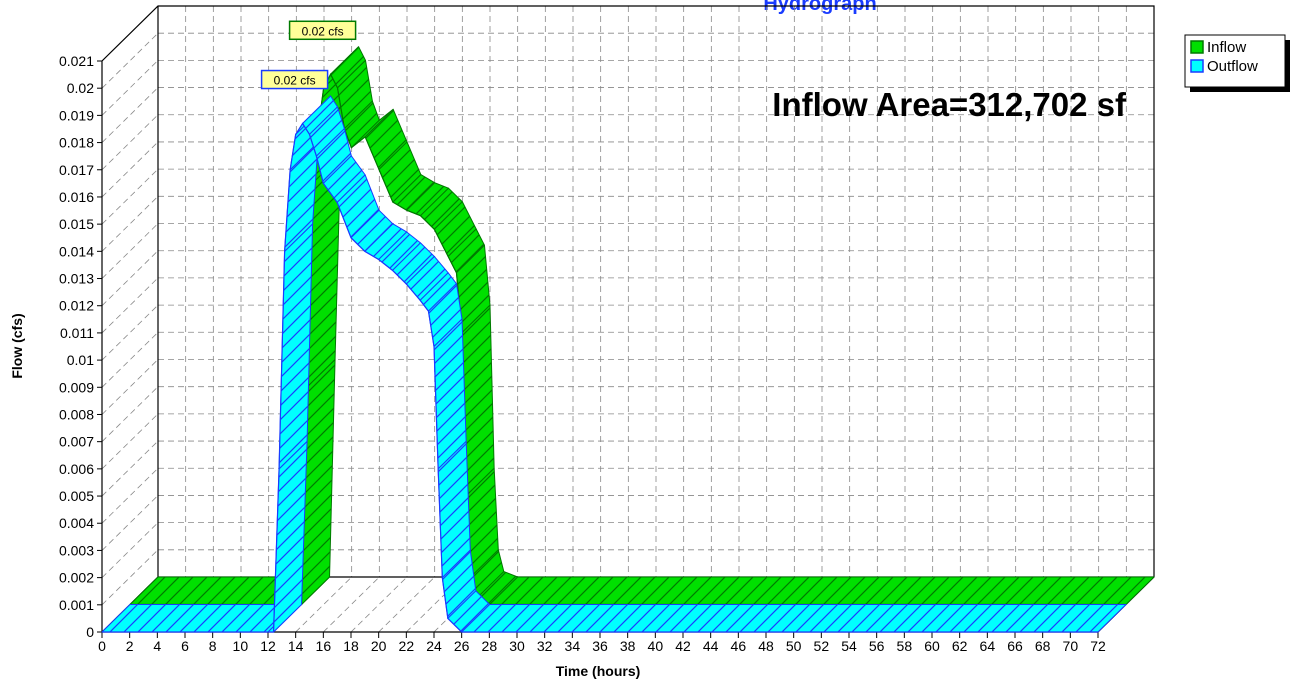 Image resolution: width=1294 pixels, height=687 pixels. What do you see at coordinates (76, 550) in the screenshot?
I see `y-tick-label: 0.003` at bounding box center [76, 550].